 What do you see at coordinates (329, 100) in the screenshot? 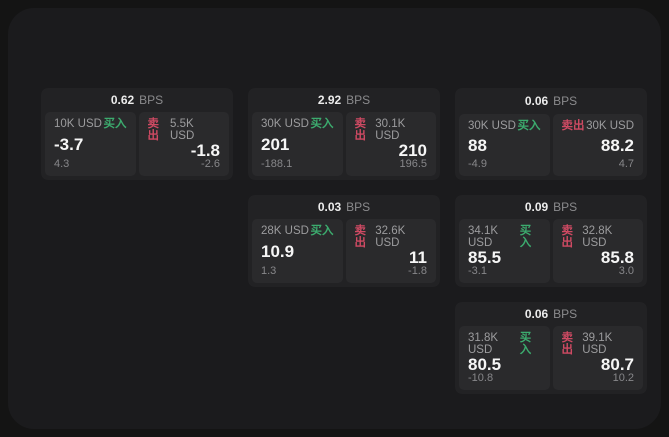
I see `bps-value: 2.92` at bounding box center [329, 100].